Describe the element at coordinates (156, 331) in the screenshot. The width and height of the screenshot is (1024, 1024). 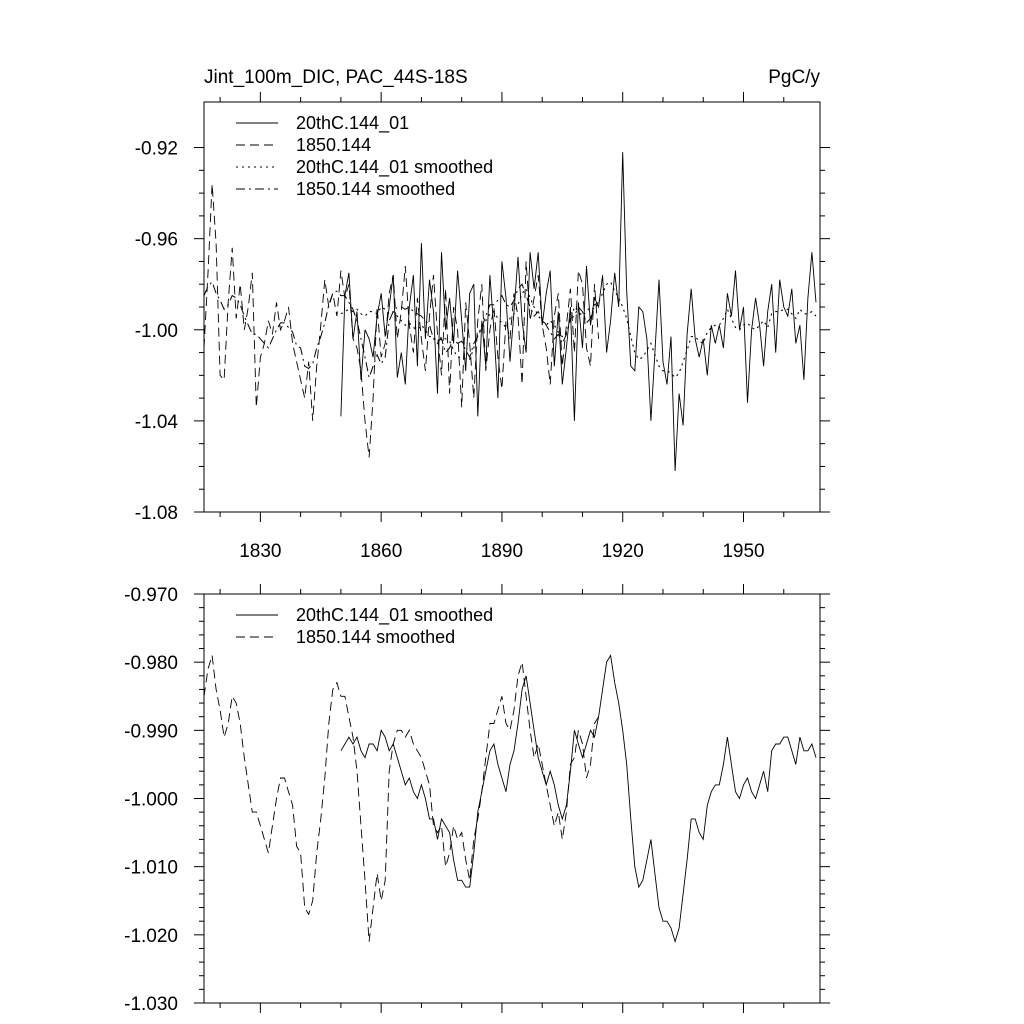
I see `y-tick-label: -1.00` at that location.